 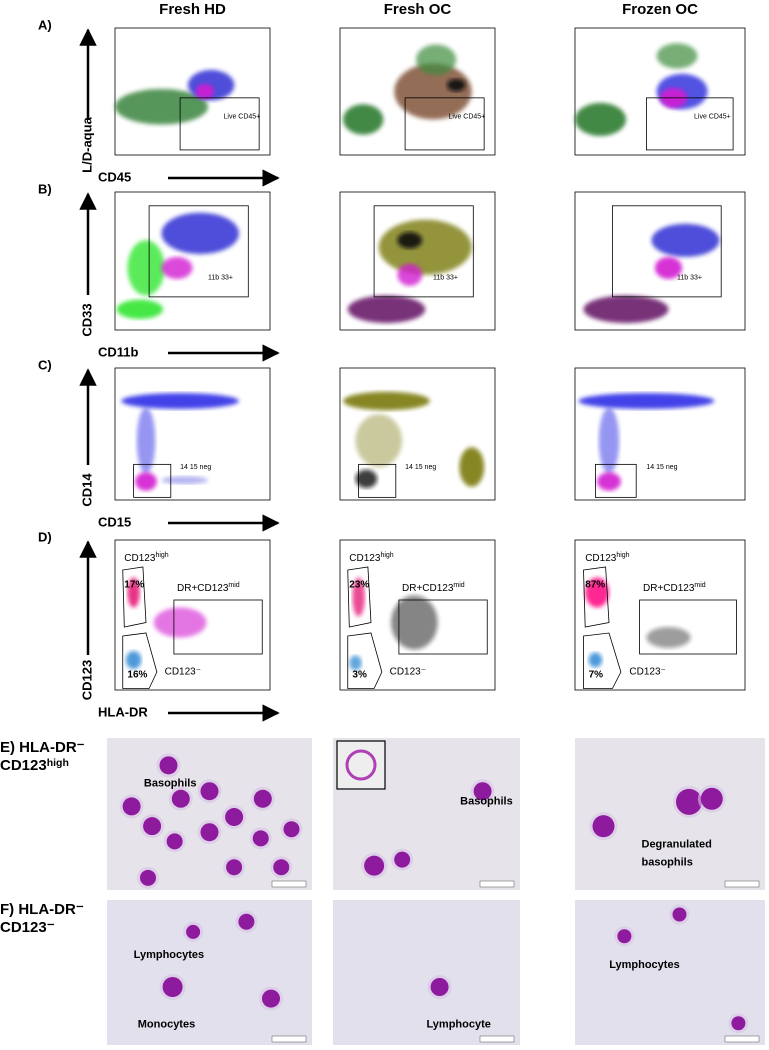 What do you see at coordinates (123, 711) in the screenshot?
I see `x-axis-label: HLA-DR` at bounding box center [123, 711].